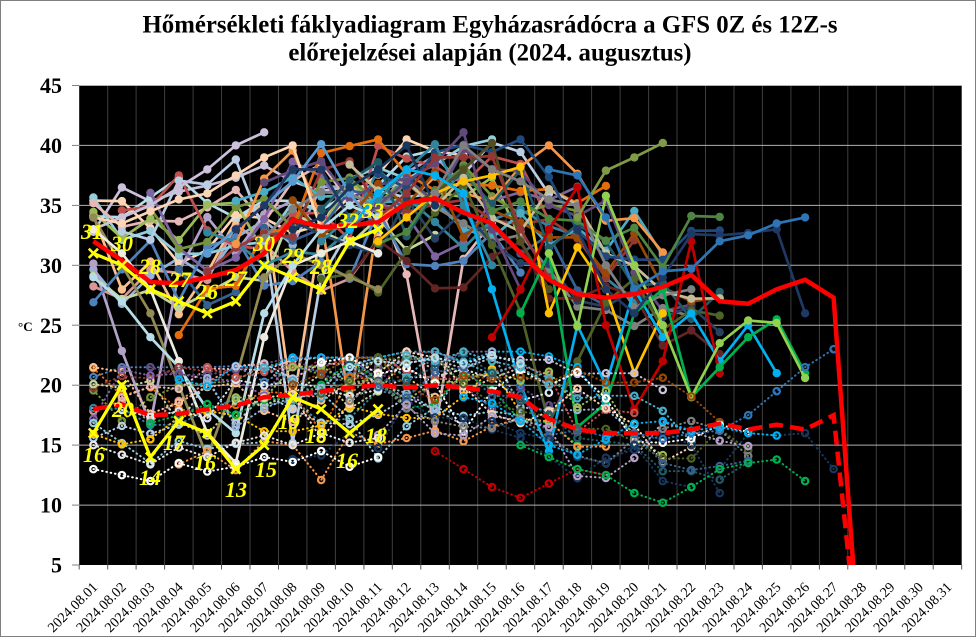 This screenshot has height=642, width=976. Describe the element at coordinates (236, 489) in the screenshot. I see `svg-text: 13` at that location.